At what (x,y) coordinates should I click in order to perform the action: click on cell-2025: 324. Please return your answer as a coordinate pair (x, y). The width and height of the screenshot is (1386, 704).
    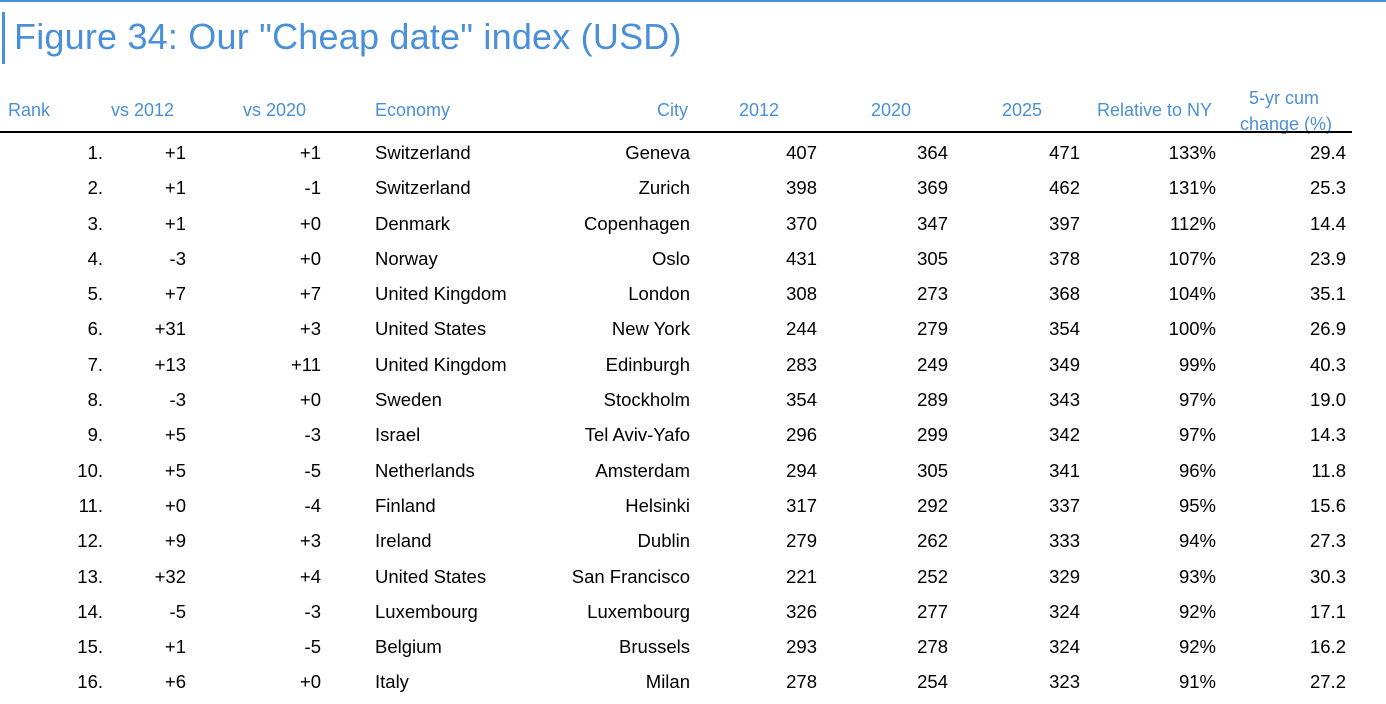
    Looking at the image, I should click on (1064, 647).